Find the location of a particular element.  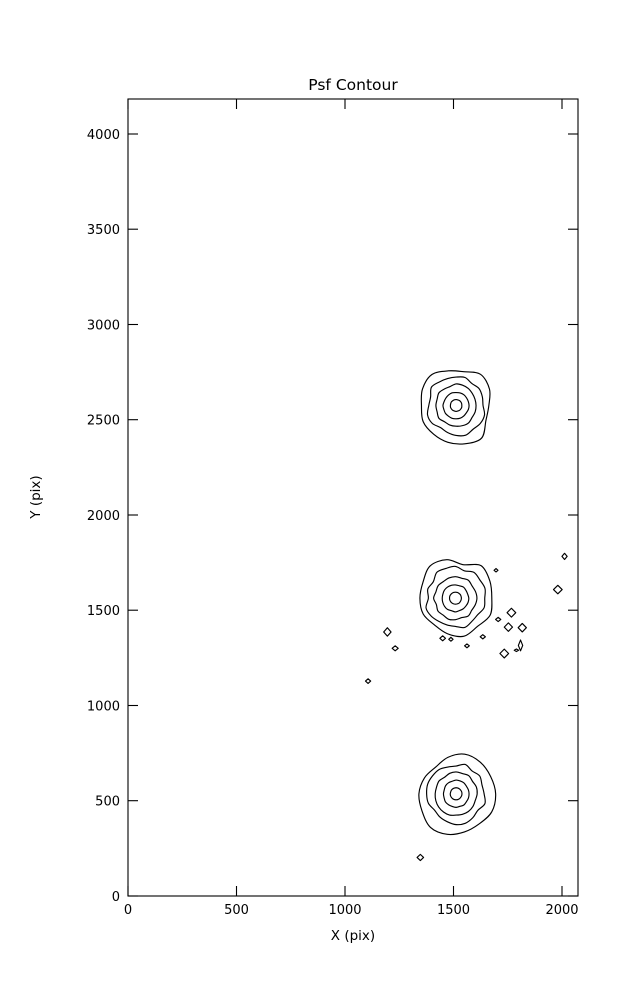

page-title: Psf Contour is located at coordinates (353, 85).